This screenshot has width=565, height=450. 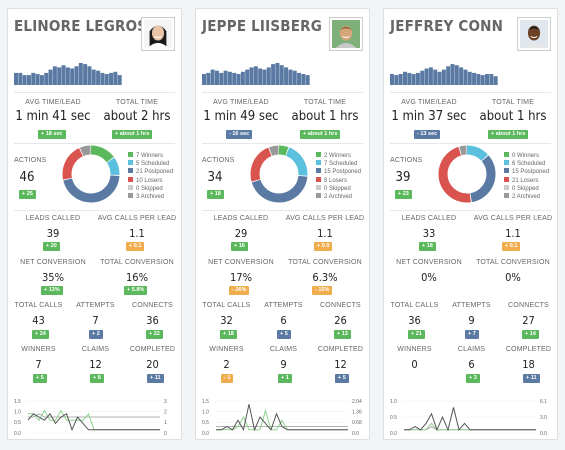 I want to click on legend-item: 21 Postponed, so click(x=150, y=172).